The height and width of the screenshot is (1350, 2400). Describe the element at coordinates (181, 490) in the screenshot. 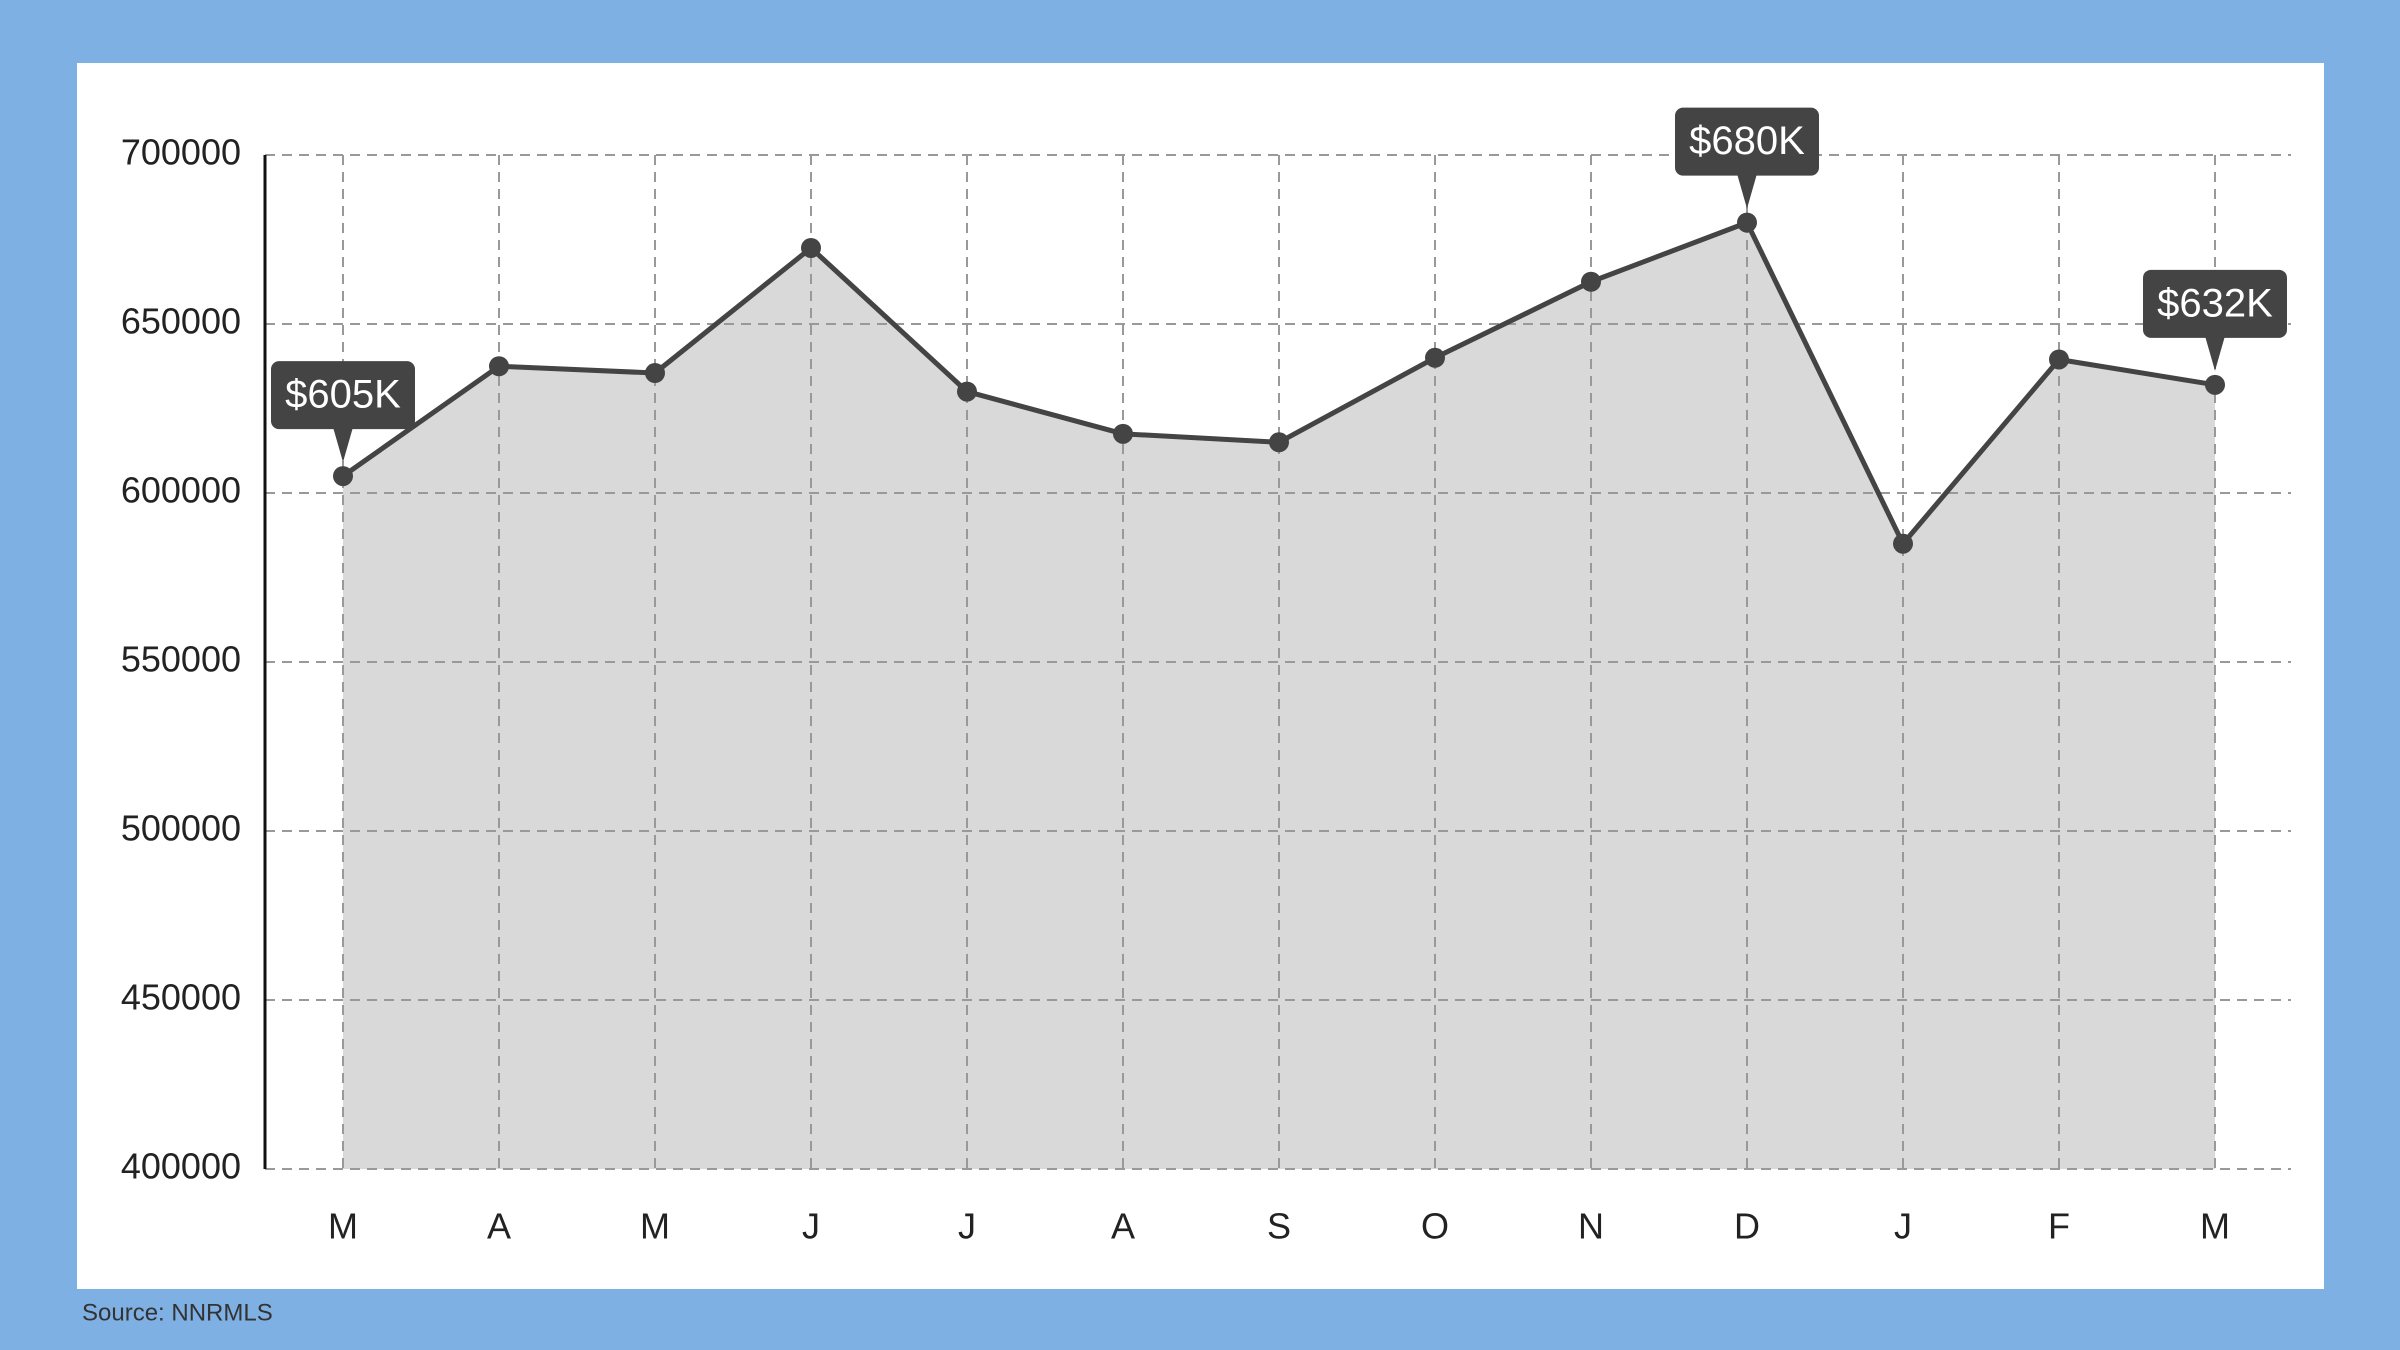

I see `y-tick-label: 600000` at that location.